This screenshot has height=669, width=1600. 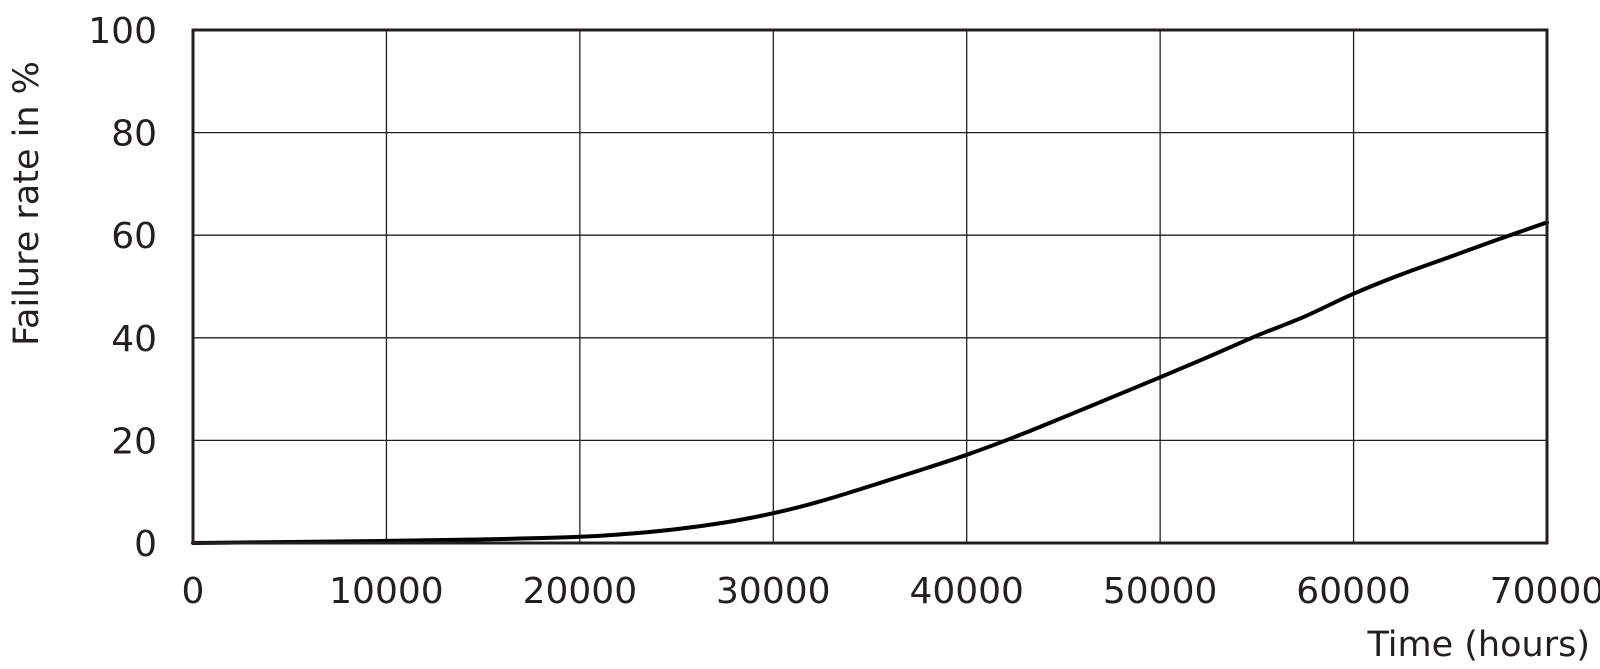 I want to click on y-axis-title: Failure rate in %, so click(x=27, y=203).